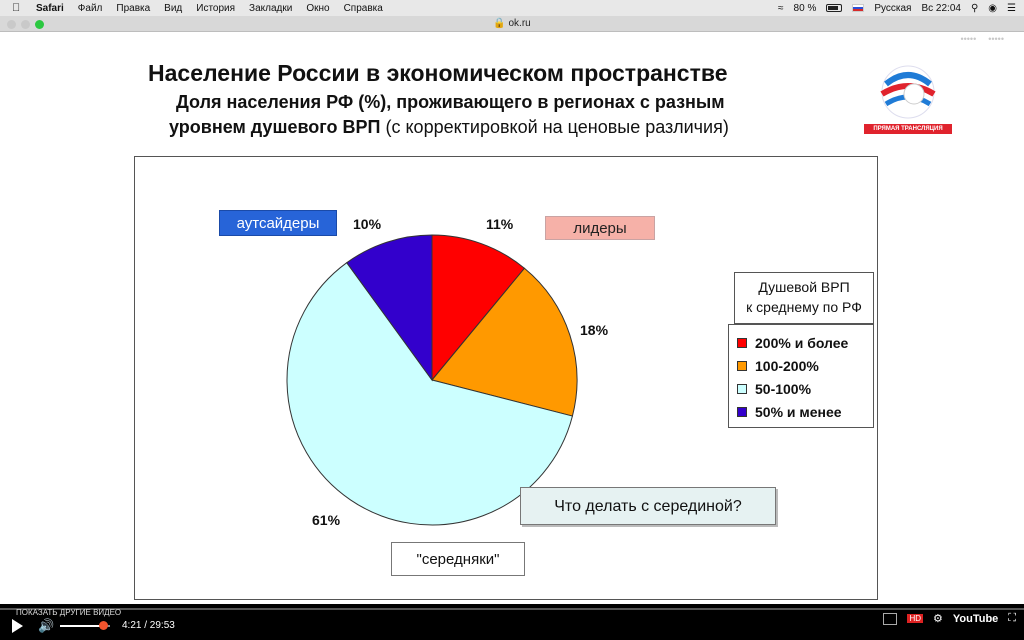 This screenshot has height=640, width=1024. I want to click on player-controls, so click(512, 622).